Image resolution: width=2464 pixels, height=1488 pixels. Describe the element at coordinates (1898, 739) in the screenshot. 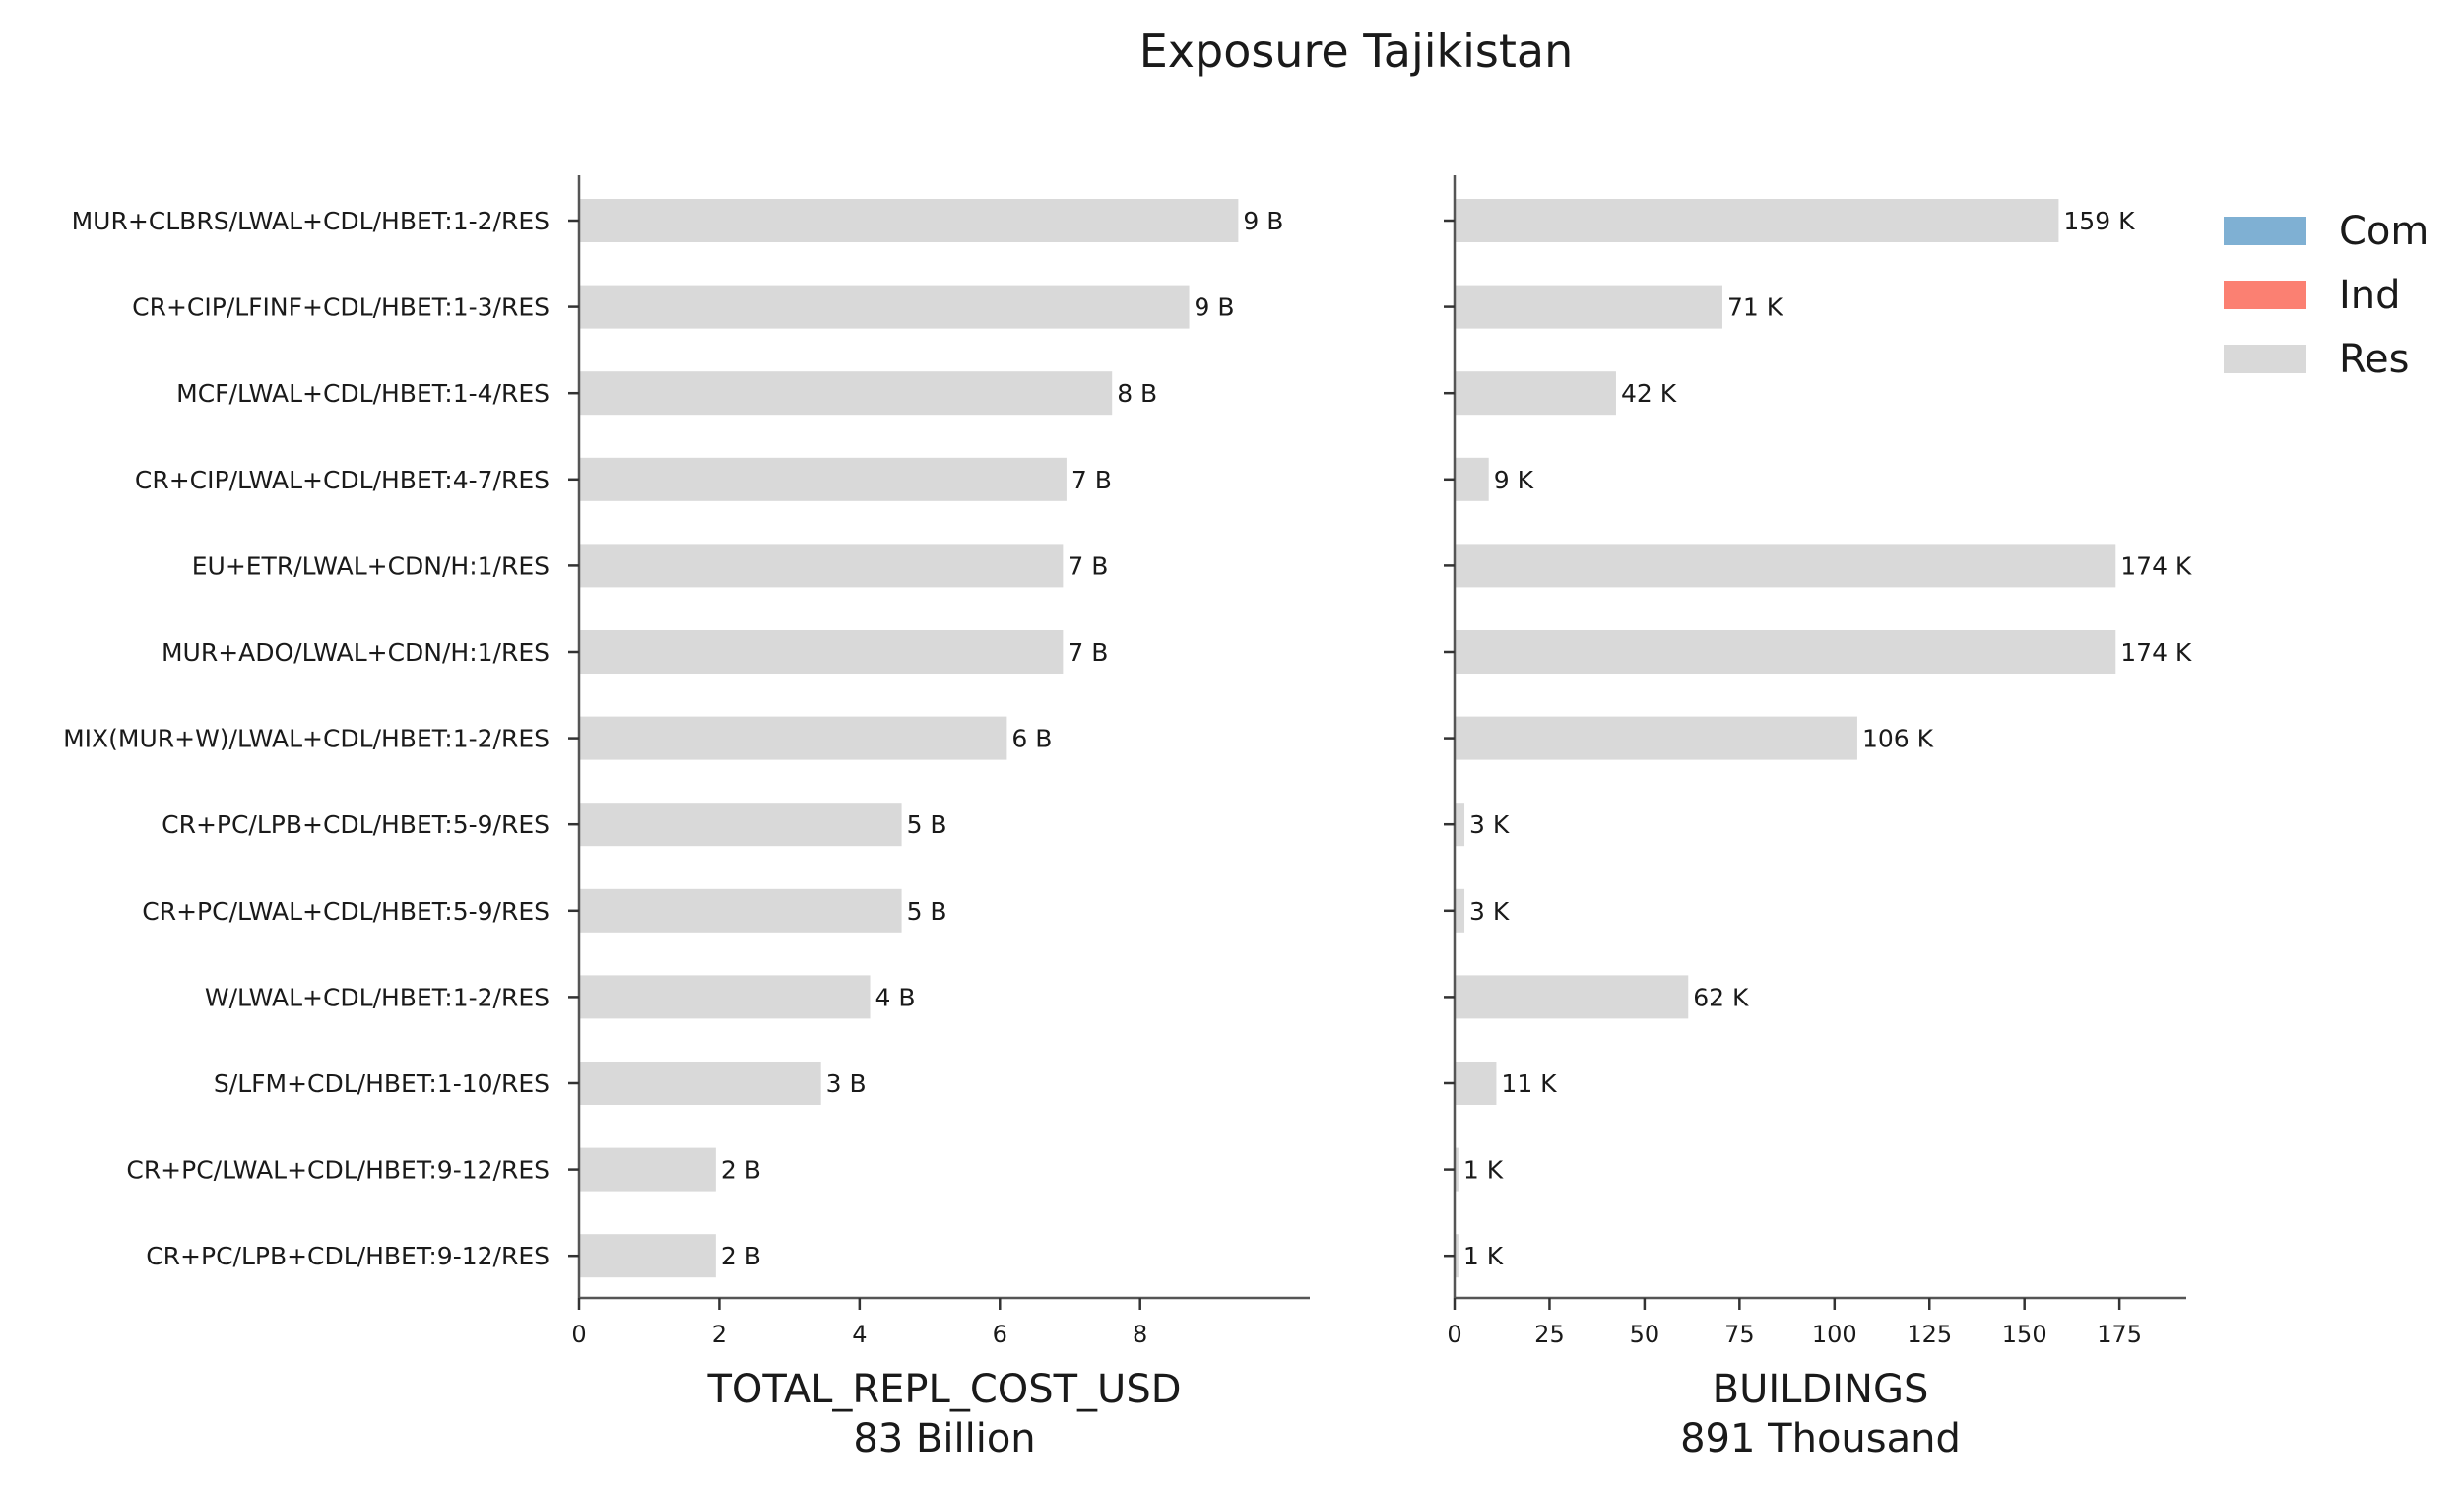

I see `value-label-2-7: 106 K` at that location.